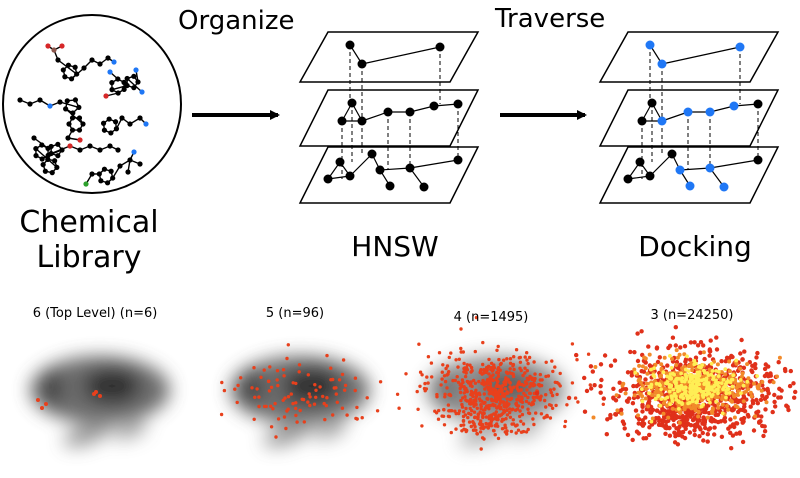  What do you see at coordinates (95, 313) in the screenshot?
I see `panel-title-level-6: 6 (Top Level) (n=6)` at bounding box center [95, 313].